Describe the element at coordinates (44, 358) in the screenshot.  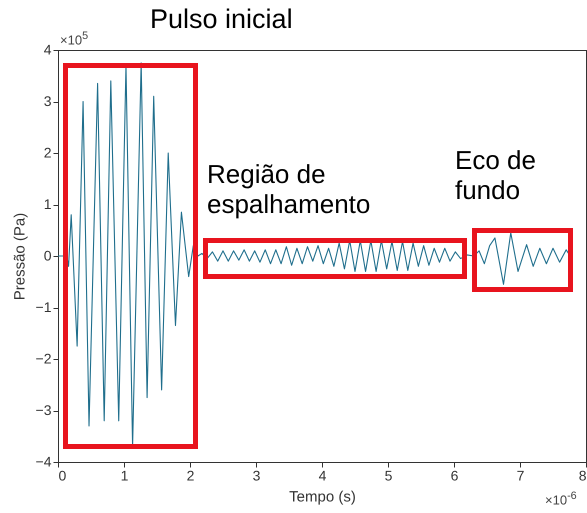
I see `y-tick-label: −2` at that location.